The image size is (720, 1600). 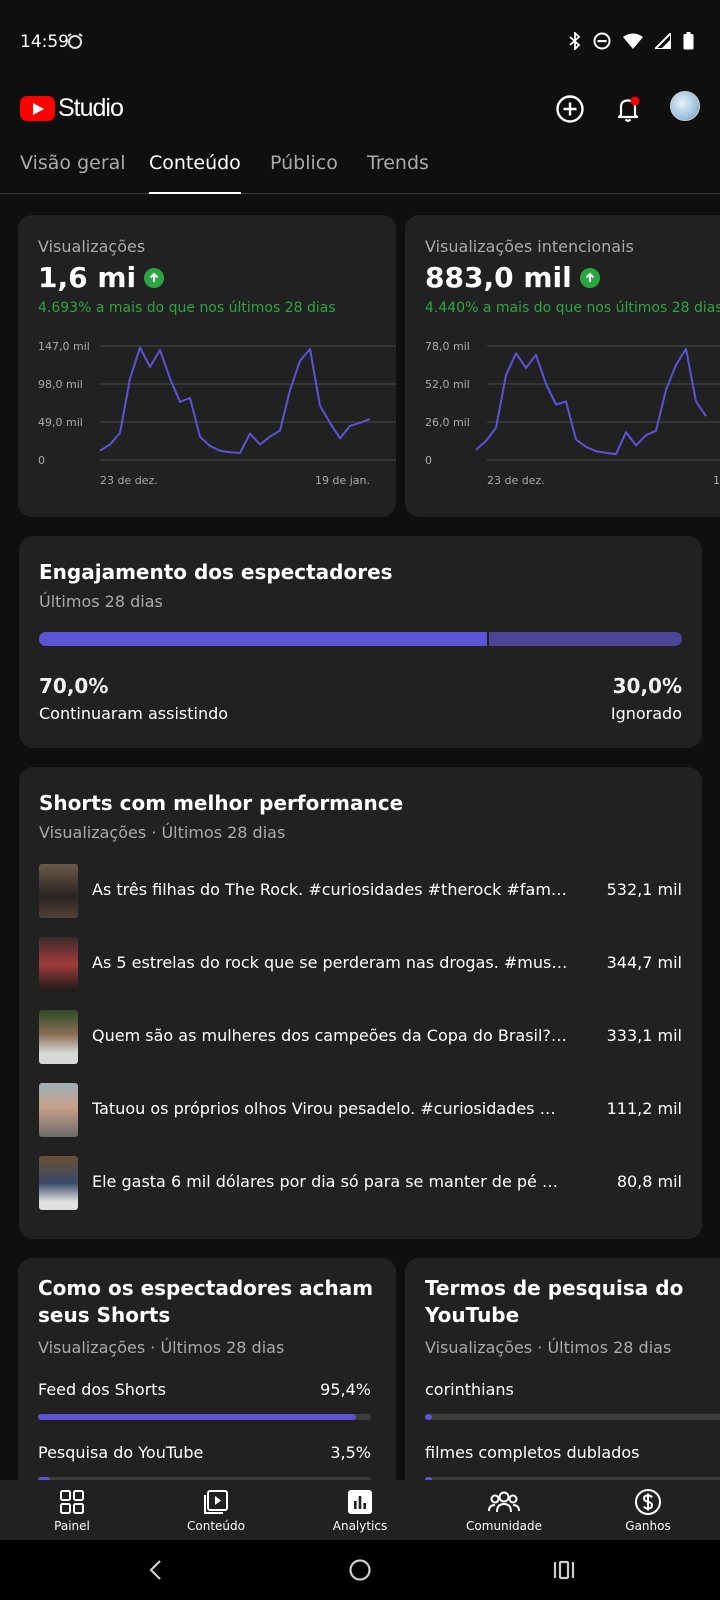 I want to click on bell-icon, so click(x=628, y=109).